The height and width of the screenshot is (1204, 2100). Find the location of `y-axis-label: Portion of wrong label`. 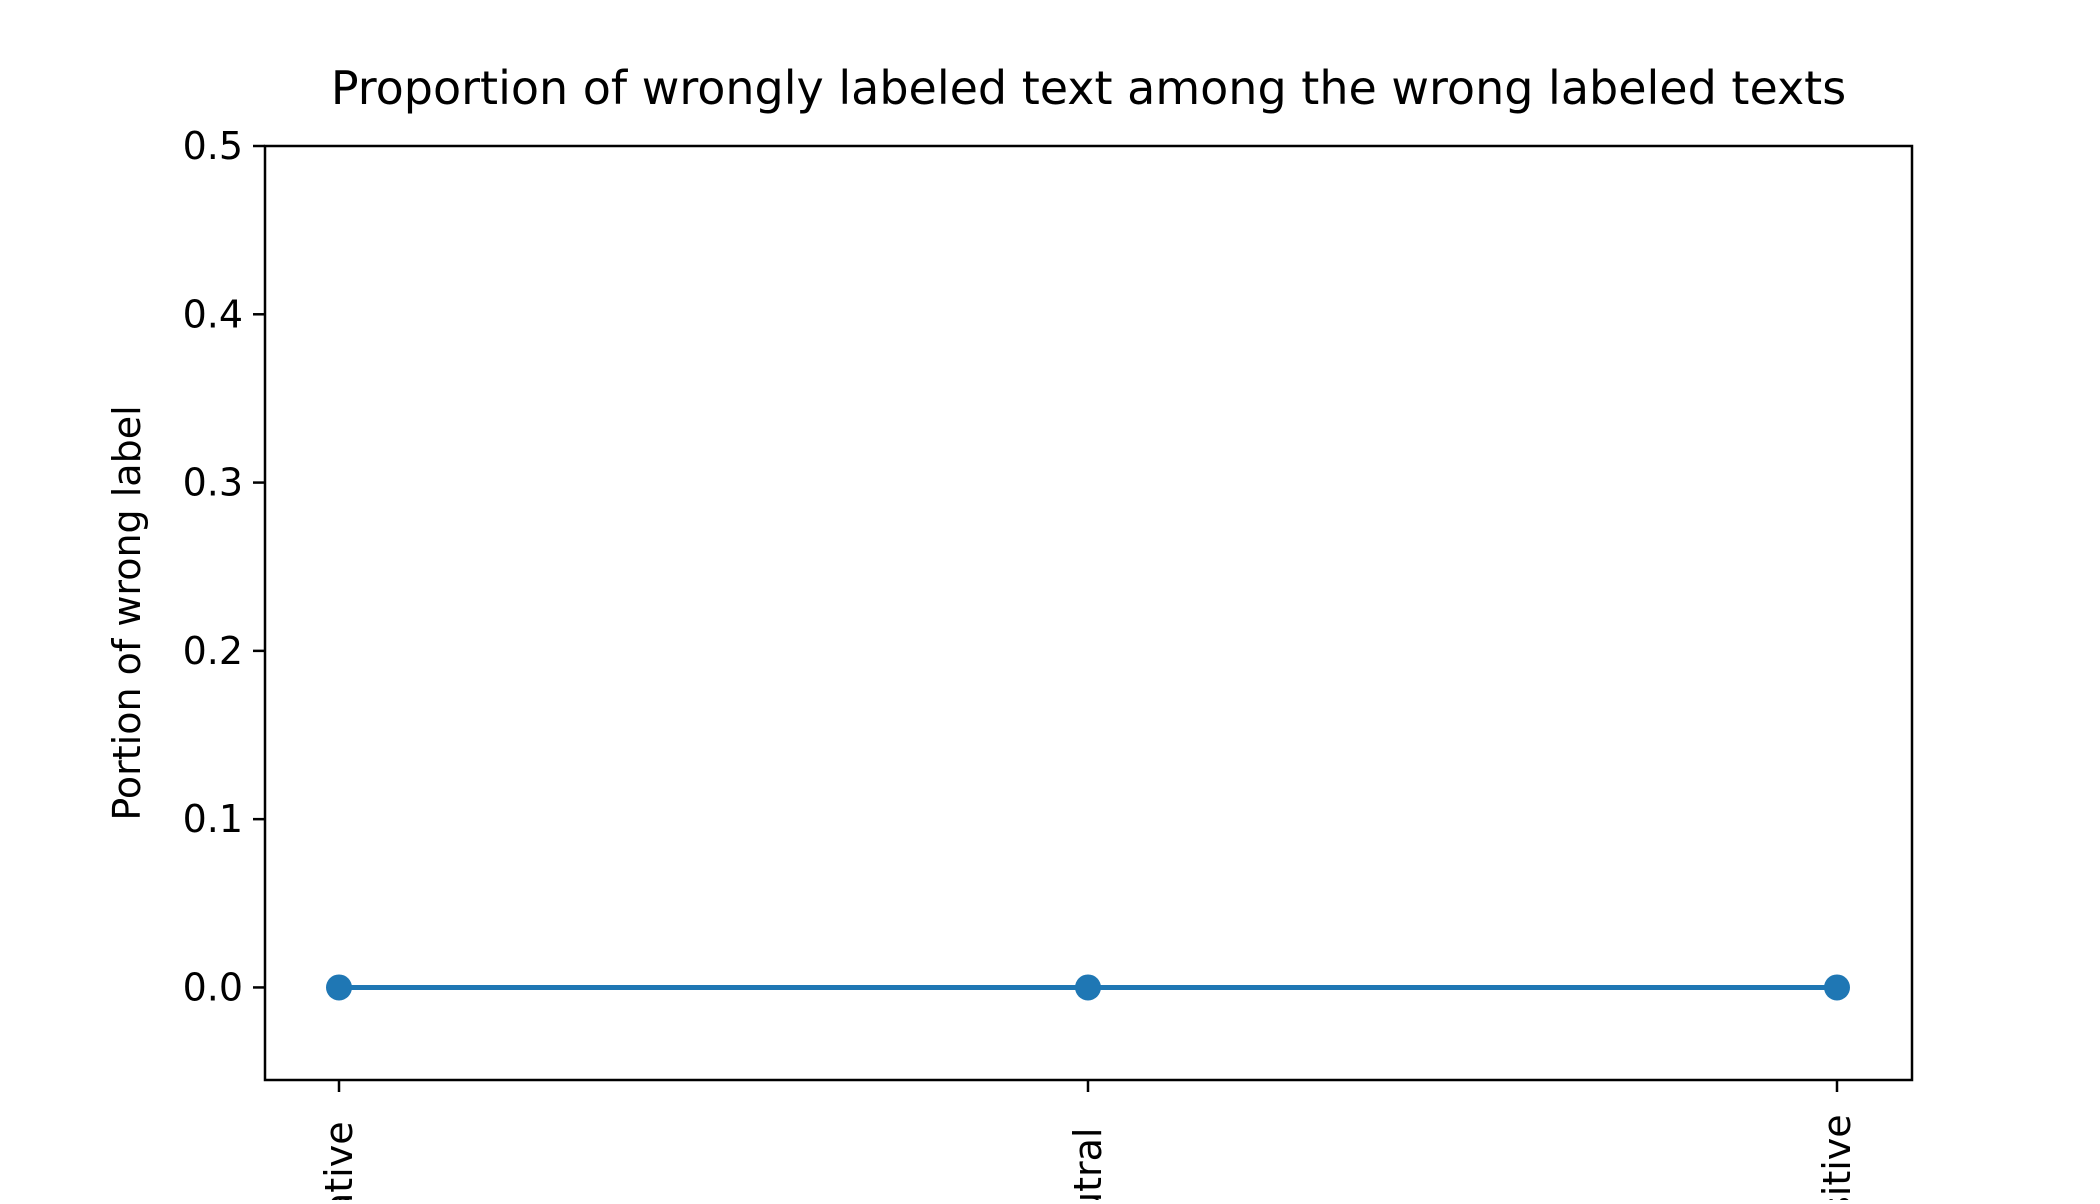

y-axis-label: Portion of wrong label is located at coordinates (127, 612).